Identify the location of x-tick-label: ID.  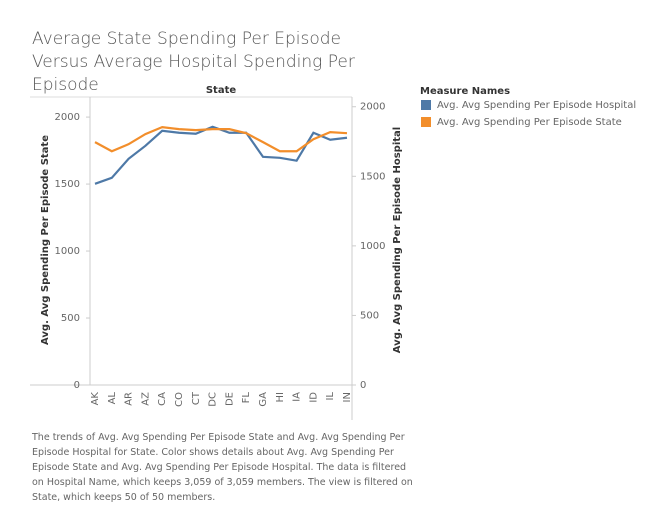
(313, 397).